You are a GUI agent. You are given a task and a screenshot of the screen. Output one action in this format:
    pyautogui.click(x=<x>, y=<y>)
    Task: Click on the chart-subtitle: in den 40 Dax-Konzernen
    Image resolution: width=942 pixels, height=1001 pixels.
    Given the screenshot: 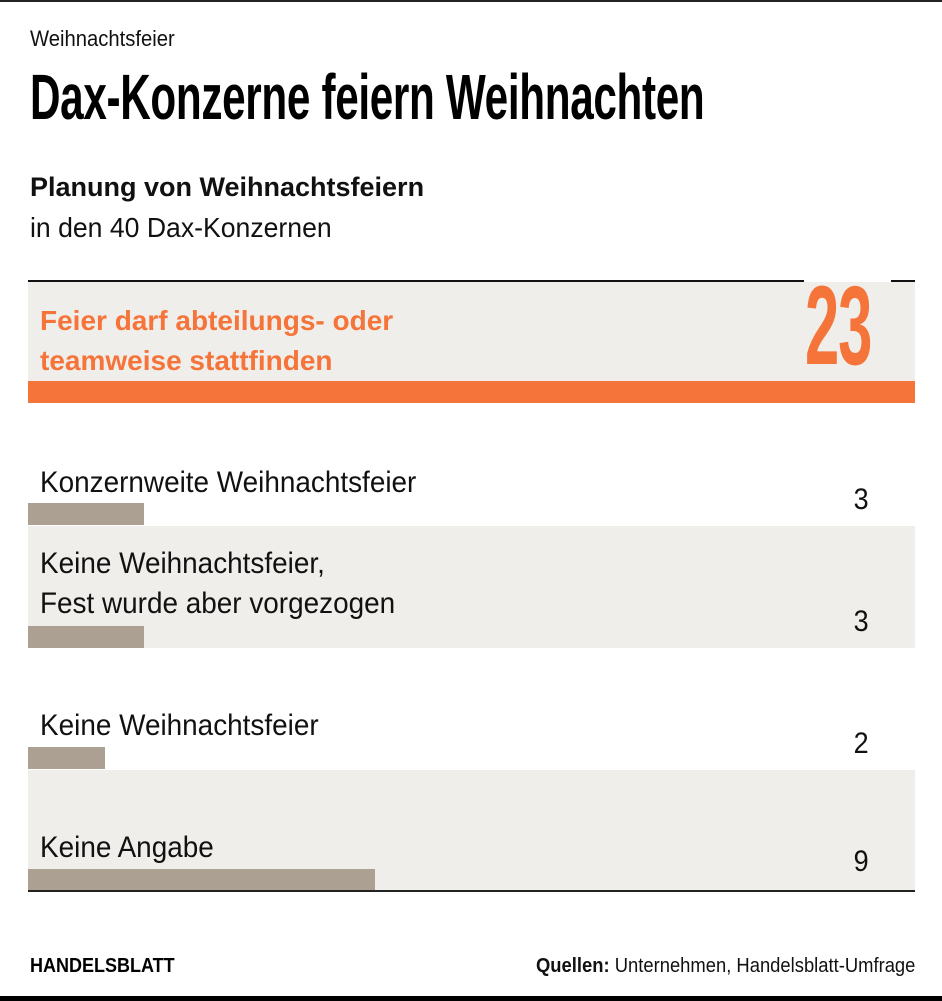 What is the action you would take?
    pyautogui.click(x=181, y=227)
    